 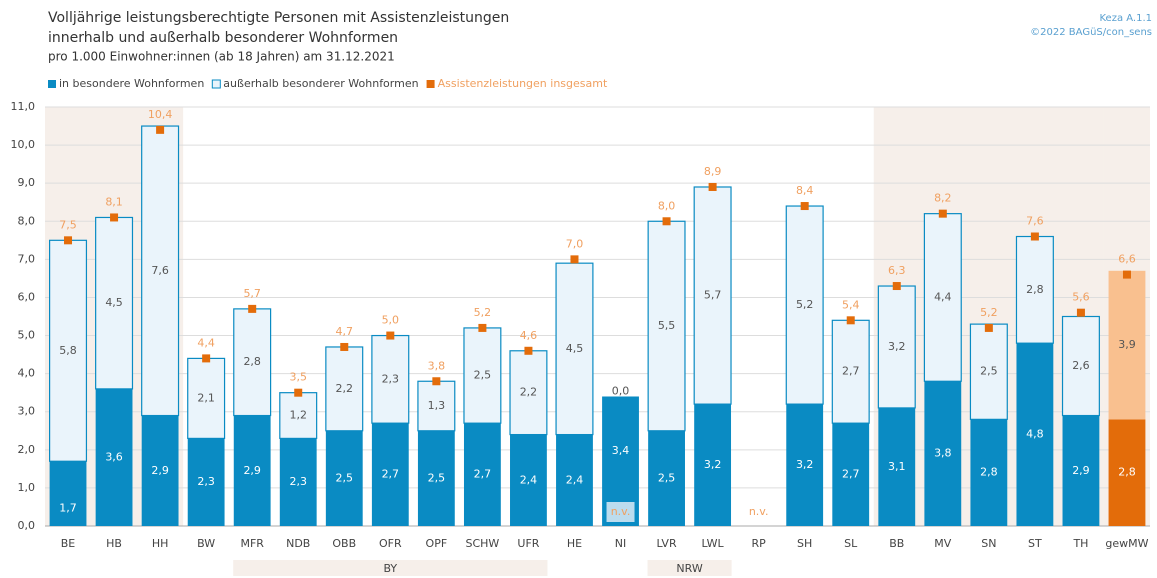 What do you see at coordinates (390, 568) in the screenshot?
I see `group-label: BY` at bounding box center [390, 568].